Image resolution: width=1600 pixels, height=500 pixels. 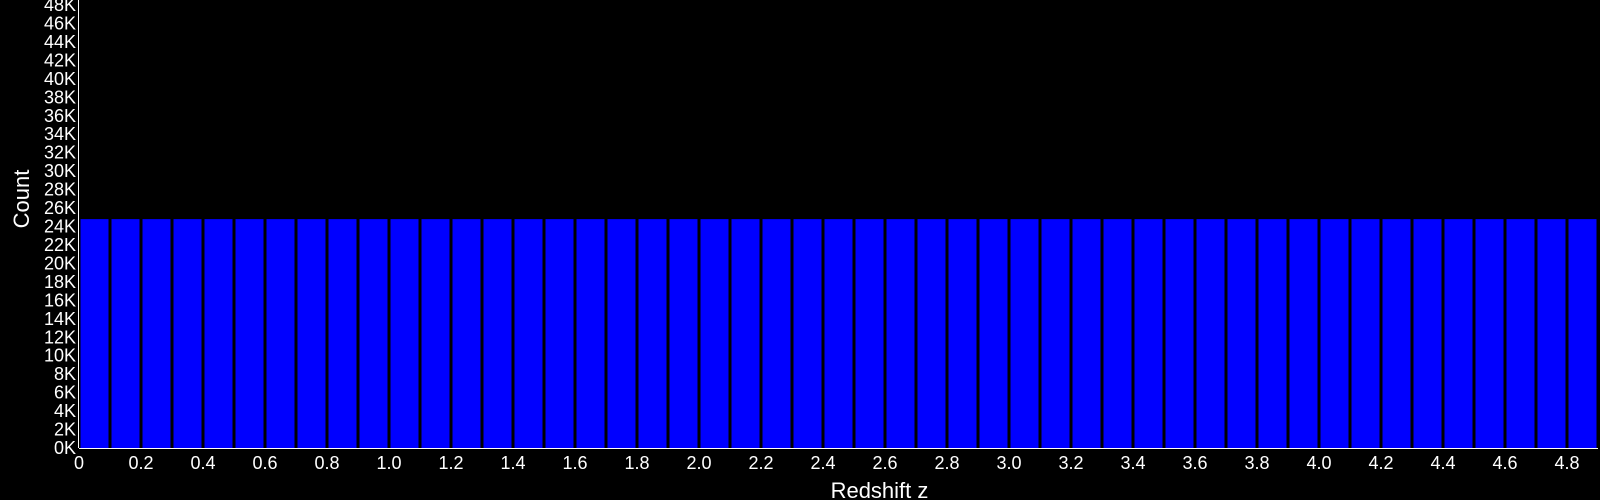 What do you see at coordinates (65, 374) in the screenshot?
I see `y-tick-label: 8K` at bounding box center [65, 374].